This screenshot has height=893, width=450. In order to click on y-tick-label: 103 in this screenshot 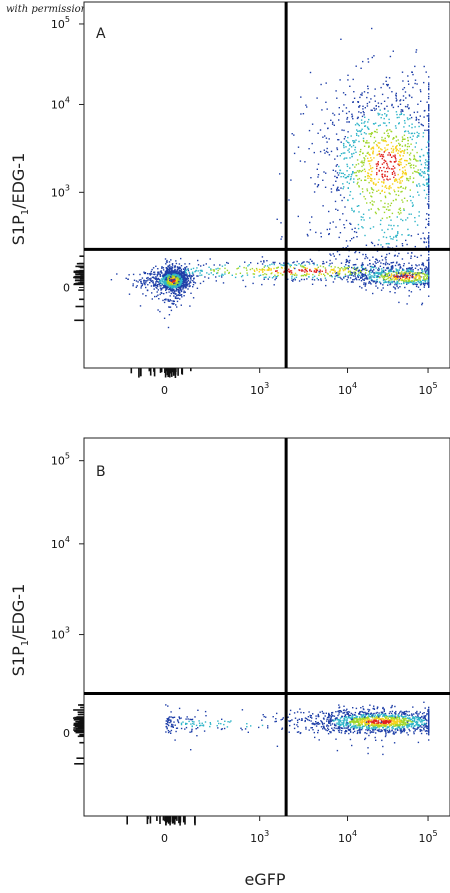, I will do `click(60, 191)`.